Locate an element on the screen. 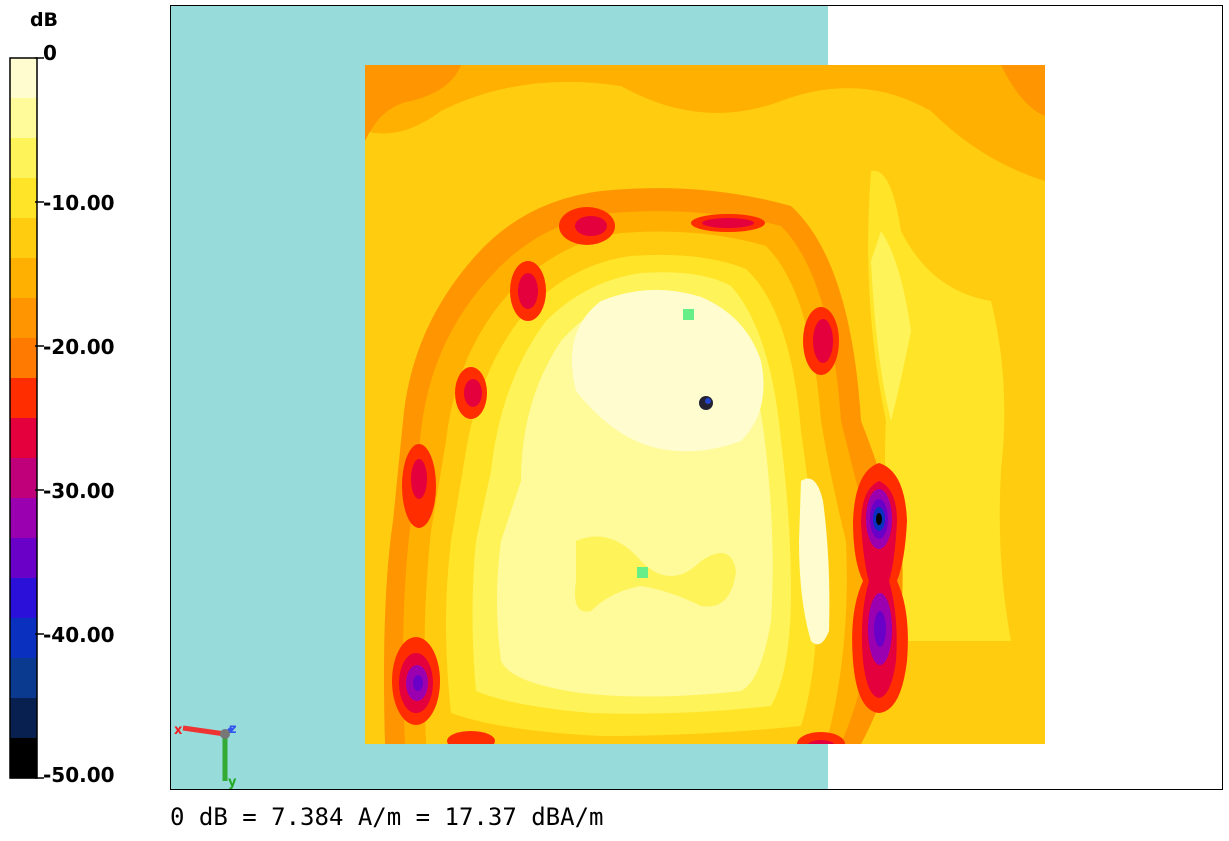 Image resolution: width=1229 pixels, height=841 pixels. axis-z-label: z is located at coordinates (233, 729).